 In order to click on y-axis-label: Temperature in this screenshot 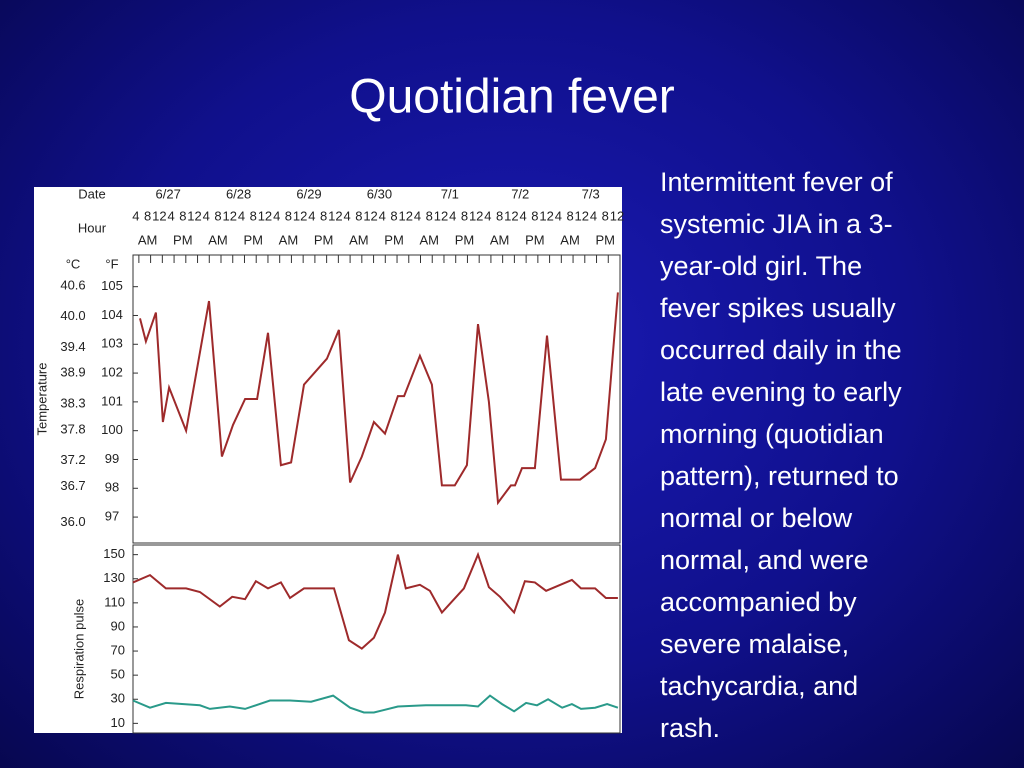, I will do `click(41, 399)`.